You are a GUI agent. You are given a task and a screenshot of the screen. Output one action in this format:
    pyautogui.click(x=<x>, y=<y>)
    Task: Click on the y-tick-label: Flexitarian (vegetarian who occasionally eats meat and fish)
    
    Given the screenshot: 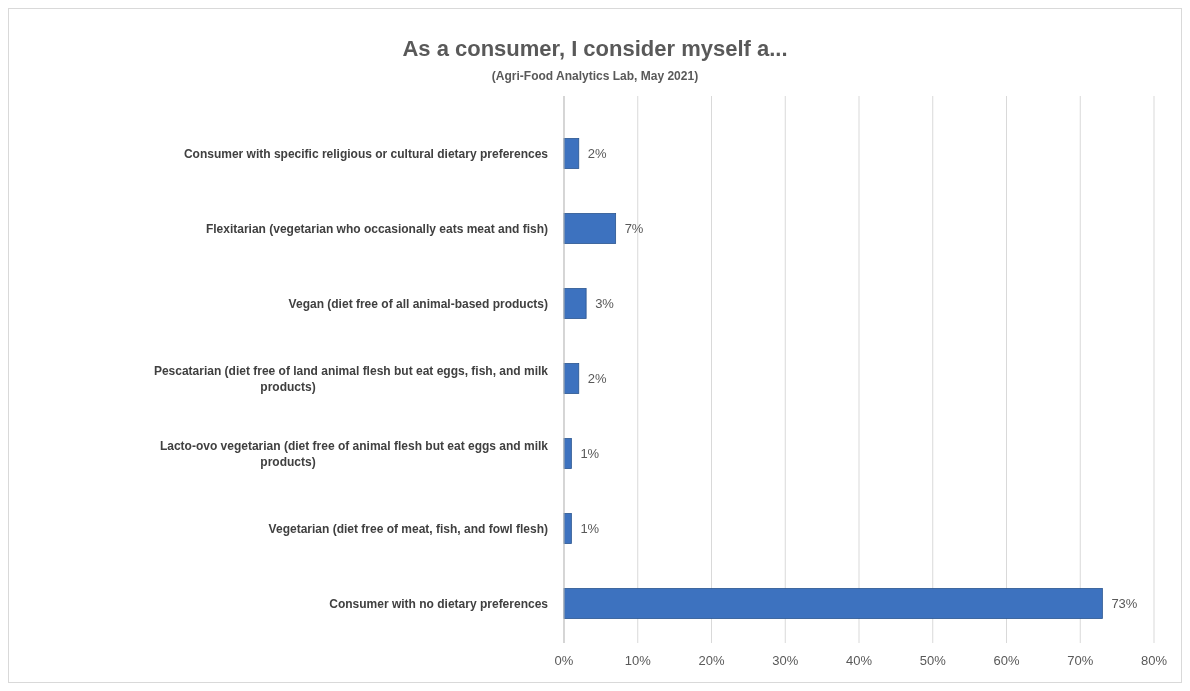 What is the action you would take?
    pyautogui.click(x=376, y=228)
    